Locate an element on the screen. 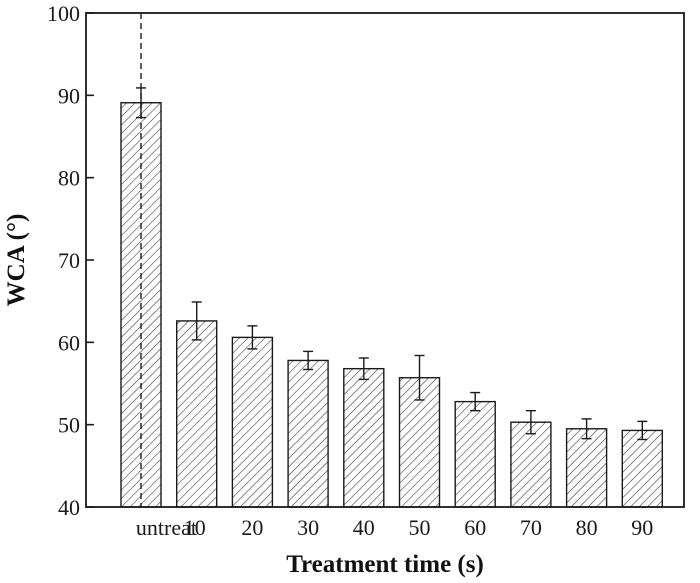  y-tick-label-70: 70 is located at coordinates (69, 260).